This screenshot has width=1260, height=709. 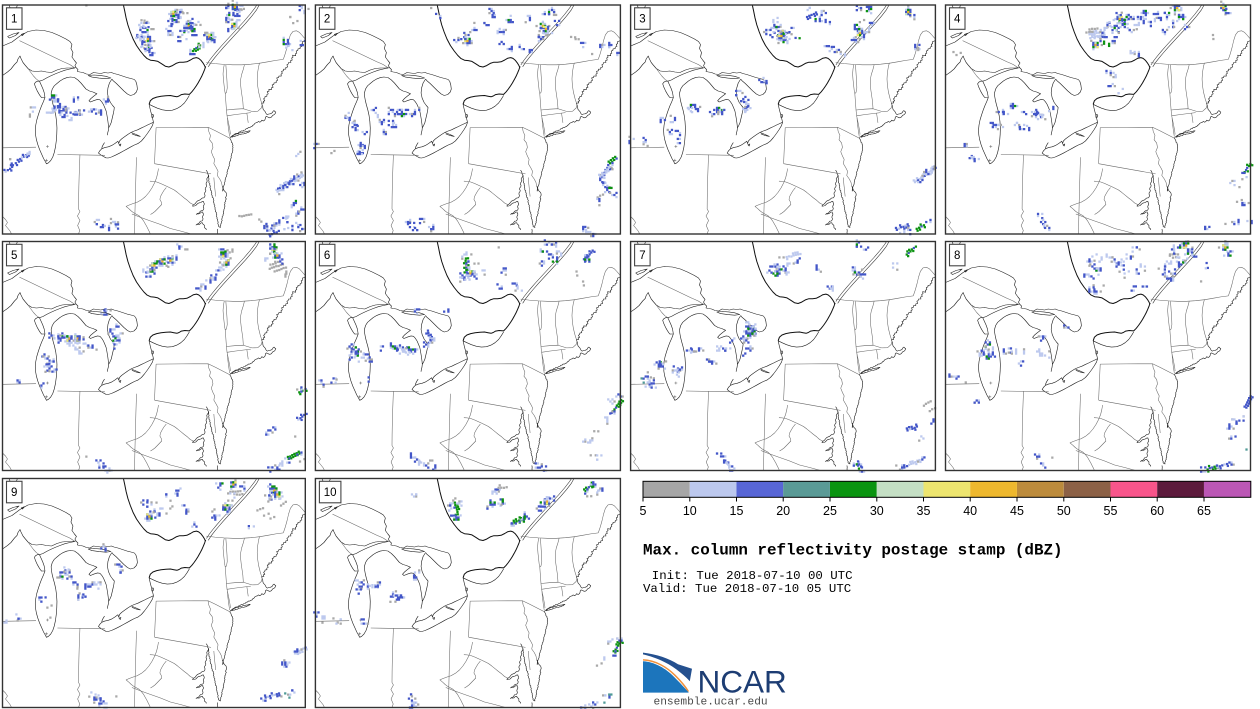 What do you see at coordinates (14, 493) in the screenshot?
I see `svg-text: 9` at bounding box center [14, 493].